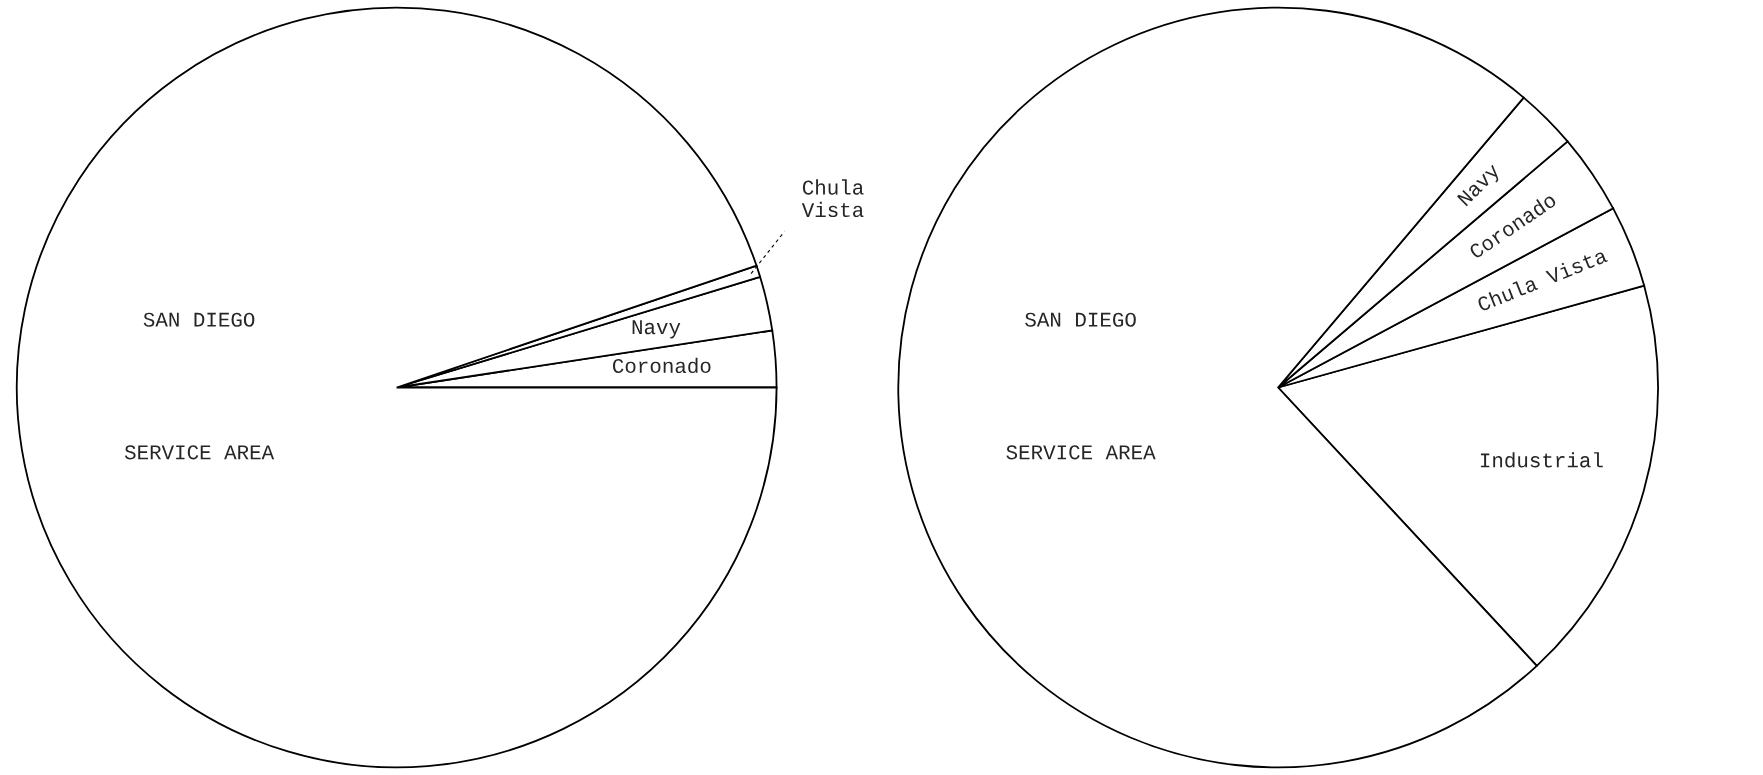 Image resolution: width=1763 pixels, height=775 pixels. I want to click on slice-label: Navy, so click(656, 329).